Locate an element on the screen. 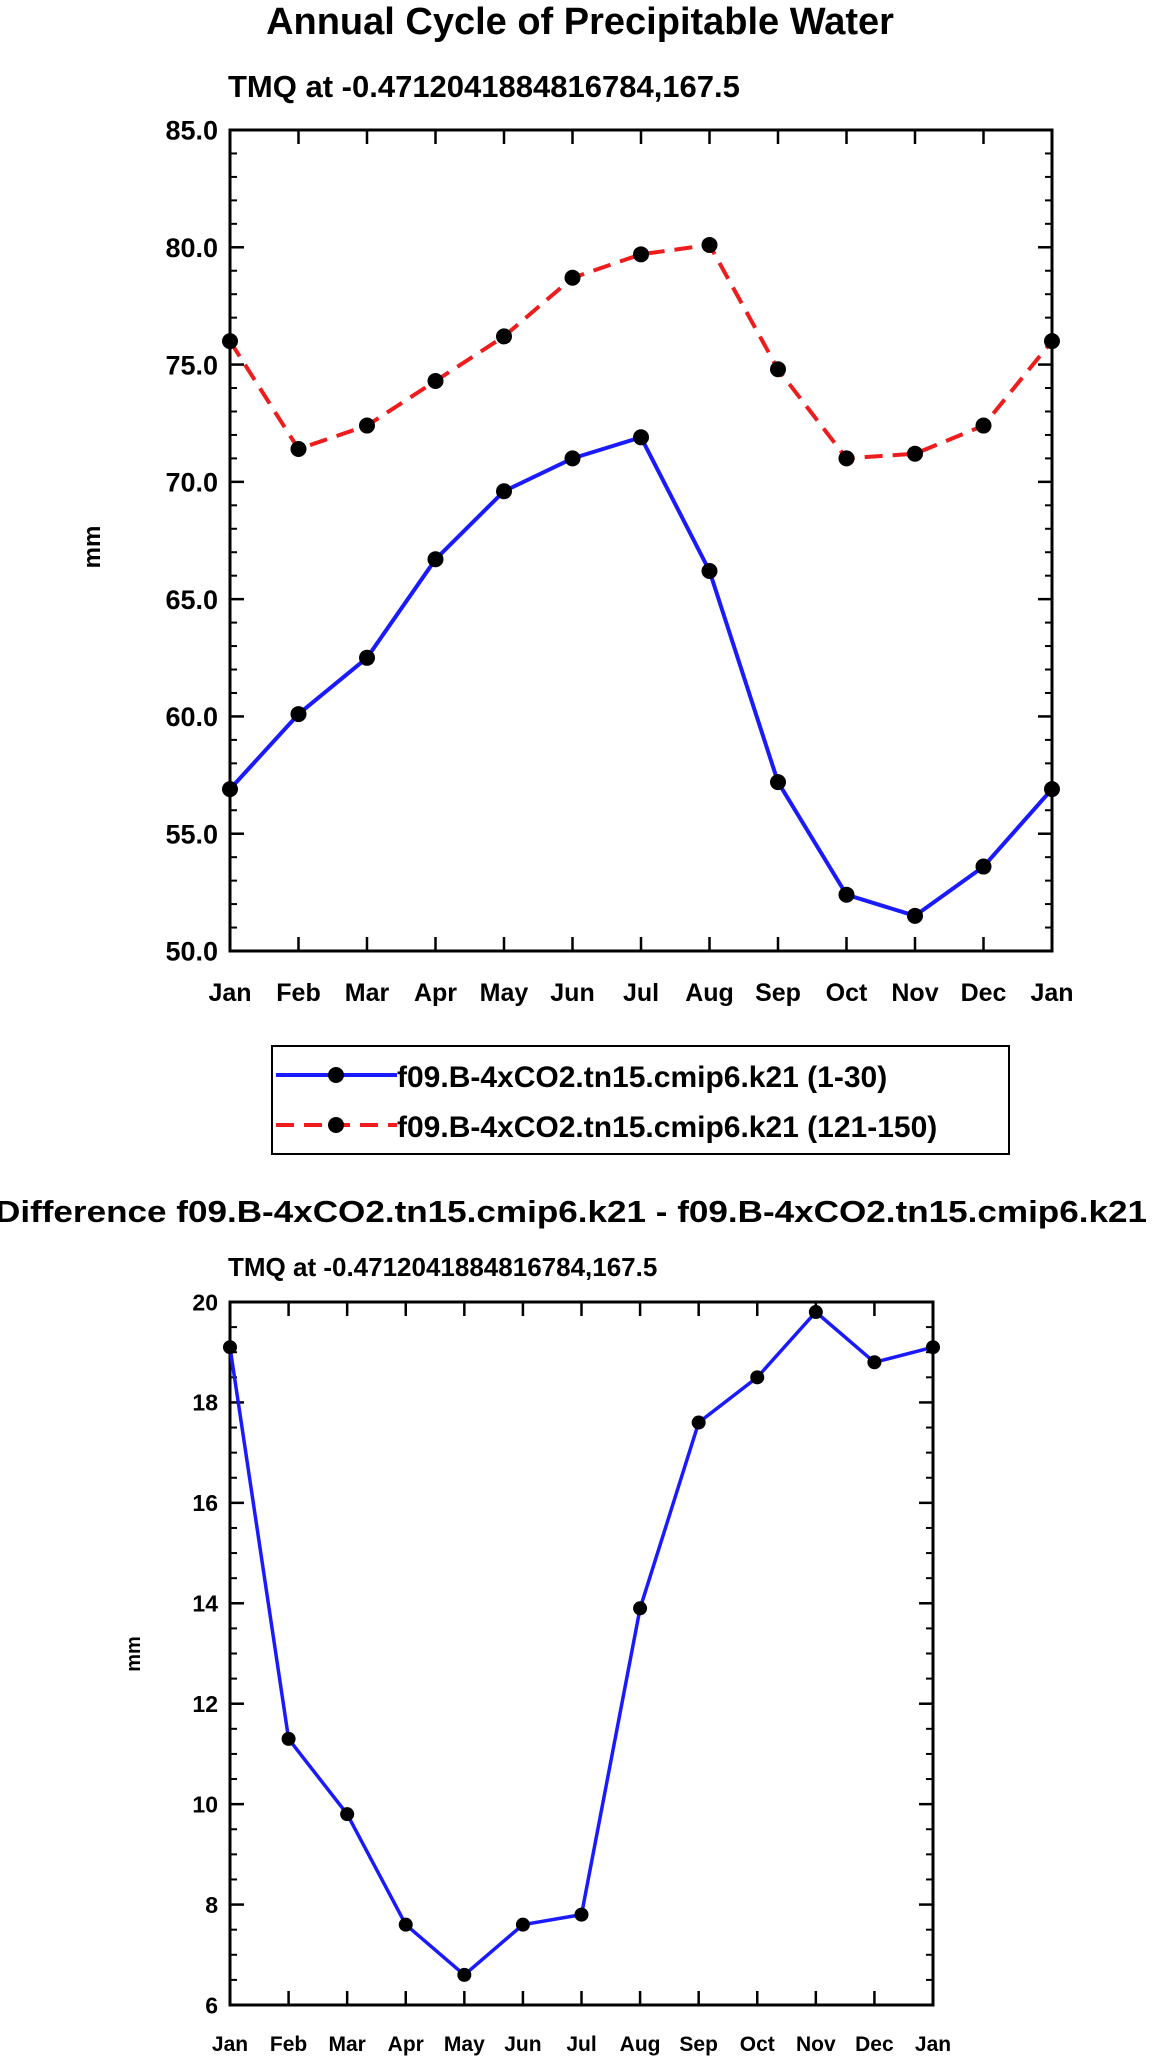 The image size is (1161, 2070). y-tick-label: 65.0 is located at coordinates (191, 600).